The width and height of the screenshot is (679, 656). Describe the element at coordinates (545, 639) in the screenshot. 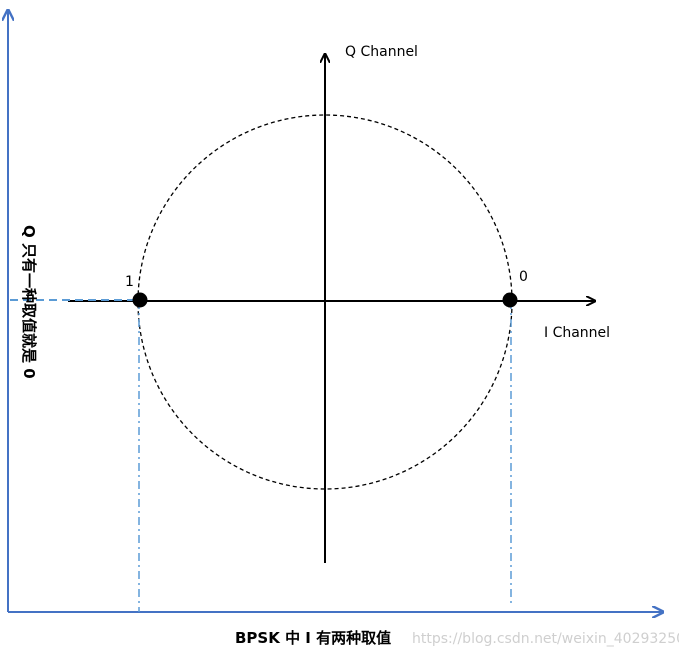

I see `watermark-text: https://blog.csdn.net/weixin_40293250` at that location.